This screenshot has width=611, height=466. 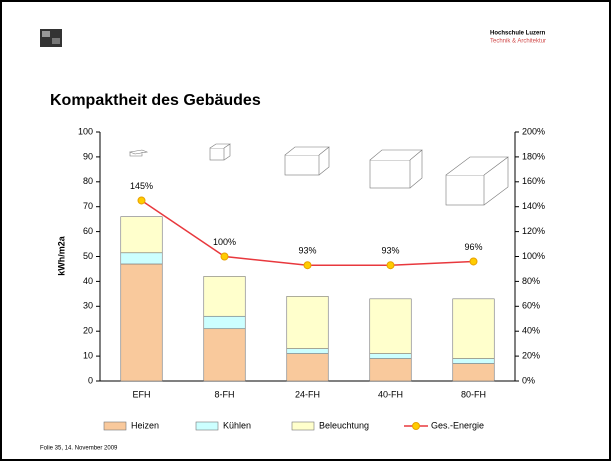 I want to click on department: Technik & Architektur, so click(x=518, y=42).